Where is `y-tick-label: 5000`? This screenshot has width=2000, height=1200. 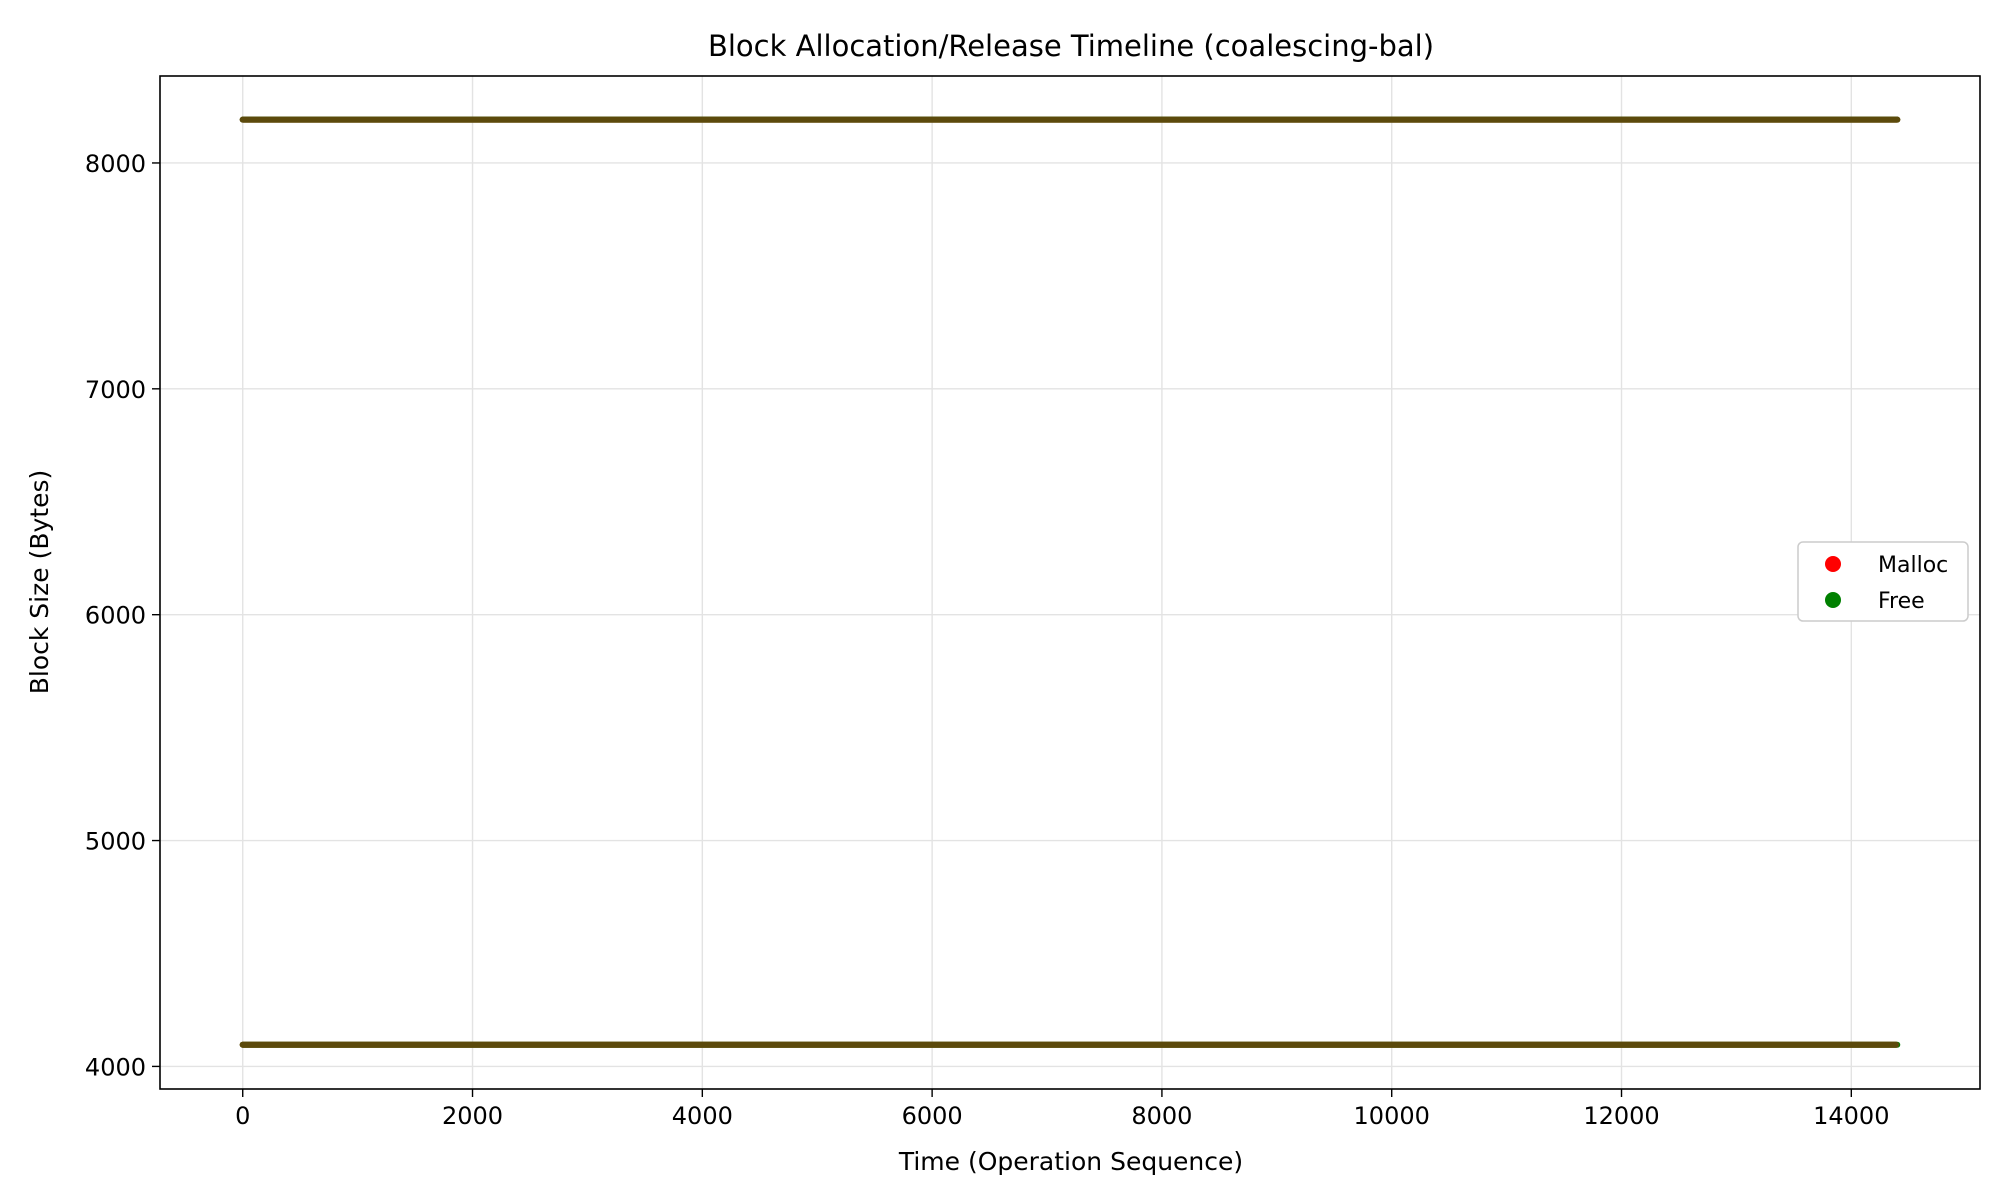
y-tick-label: 5000 is located at coordinates (115, 842).